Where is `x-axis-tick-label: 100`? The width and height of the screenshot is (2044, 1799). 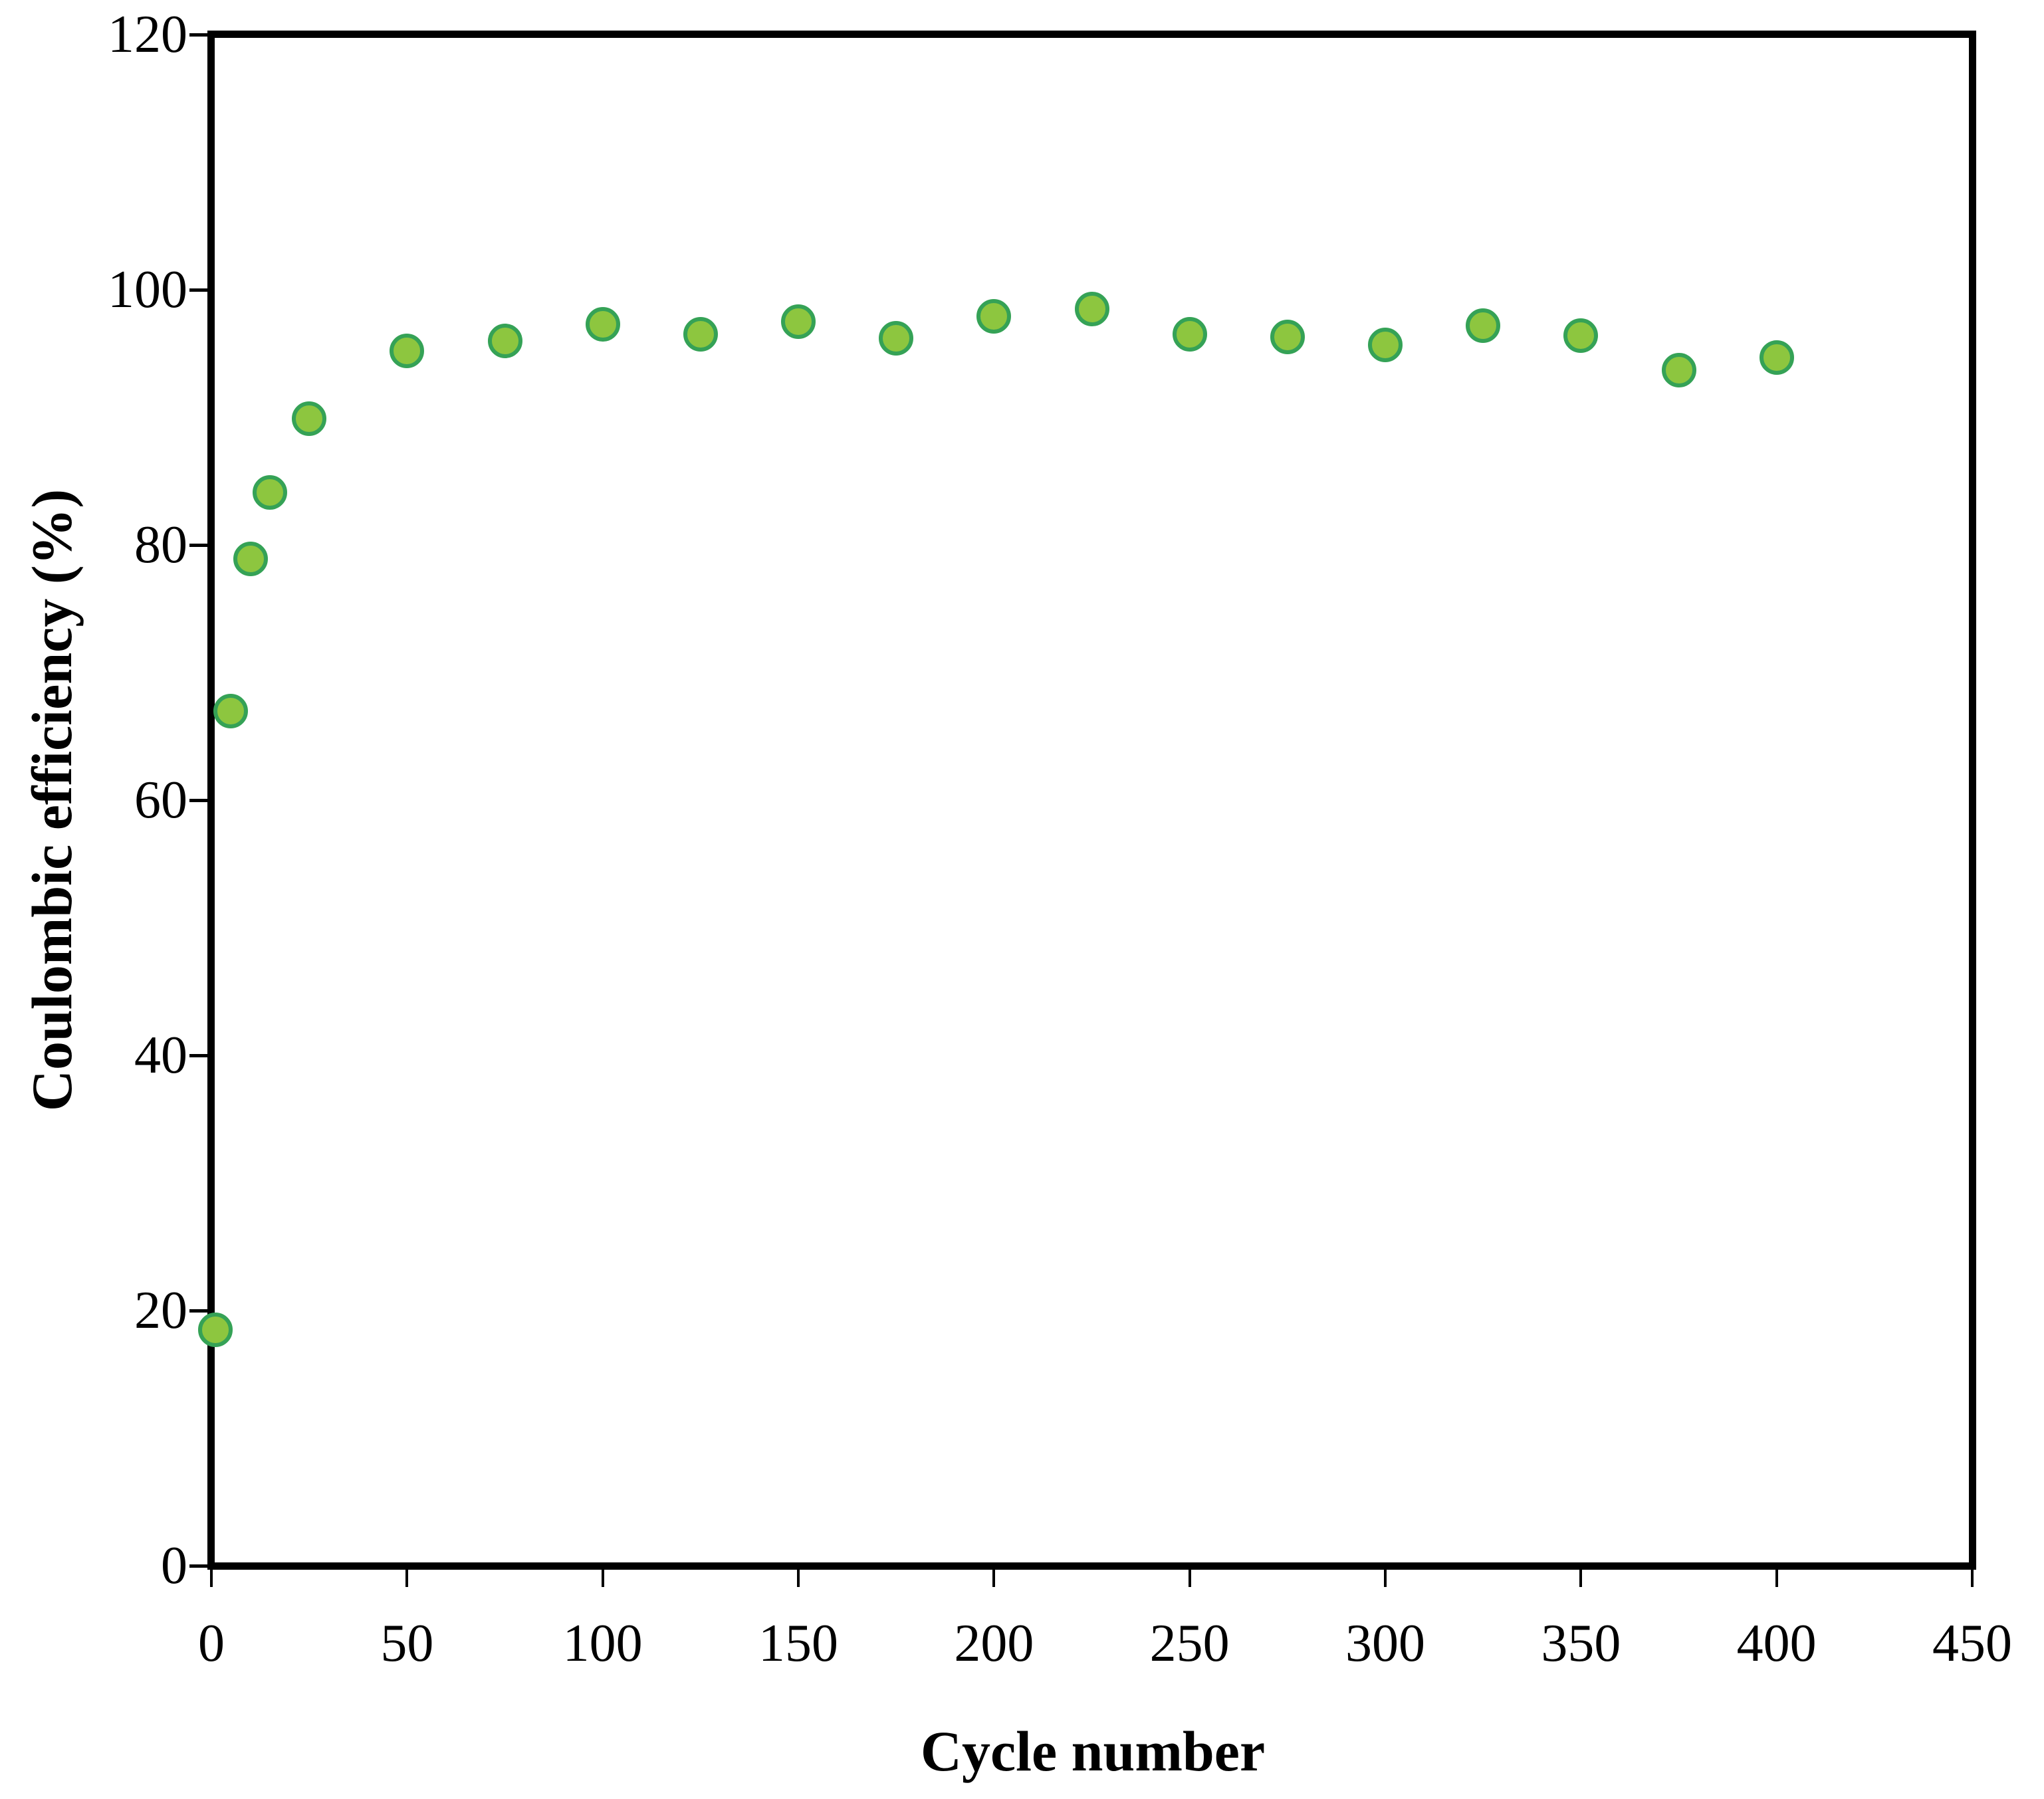 x-axis-tick-label: 100 is located at coordinates (602, 1644).